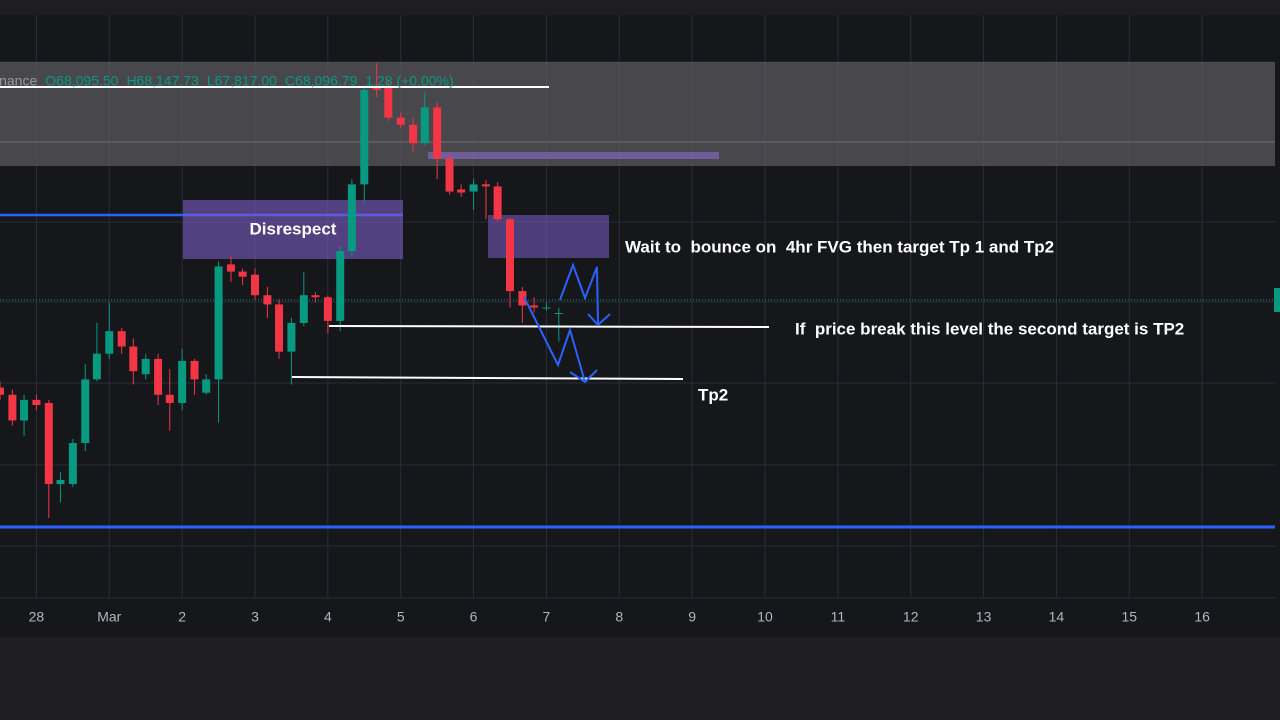 This screenshot has height=720, width=1280. What do you see at coordinates (242, 81) in the screenshot?
I see `legend-text: L67,817.00` at bounding box center [242, 81].